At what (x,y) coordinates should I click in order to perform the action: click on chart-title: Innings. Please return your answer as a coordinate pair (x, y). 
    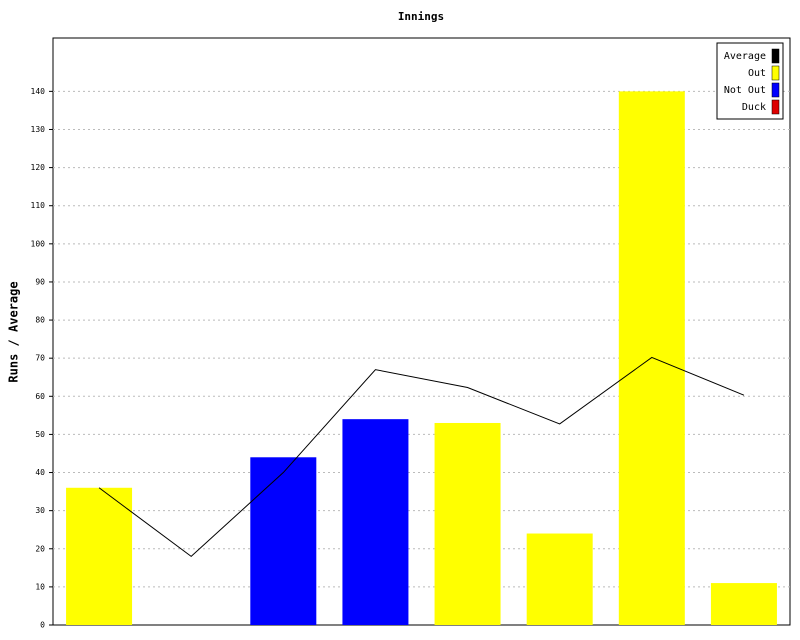
    Looking at the image, I should click on (421, 16).